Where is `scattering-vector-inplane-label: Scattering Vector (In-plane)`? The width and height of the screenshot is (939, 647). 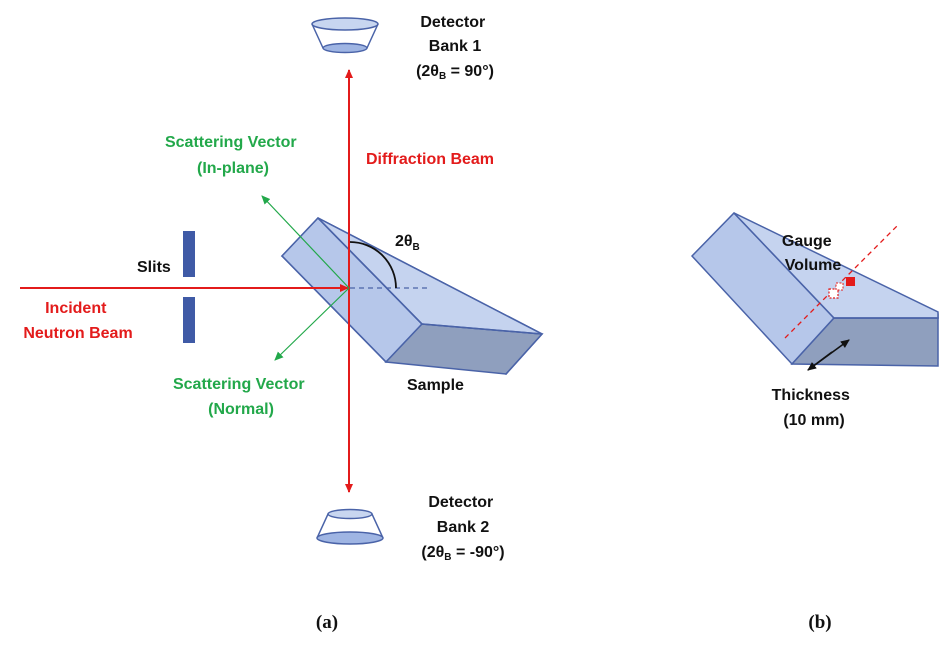
scattering-vector-inplane-label: Scattering Vector (In-plane) is located at coordinates (233, 155).